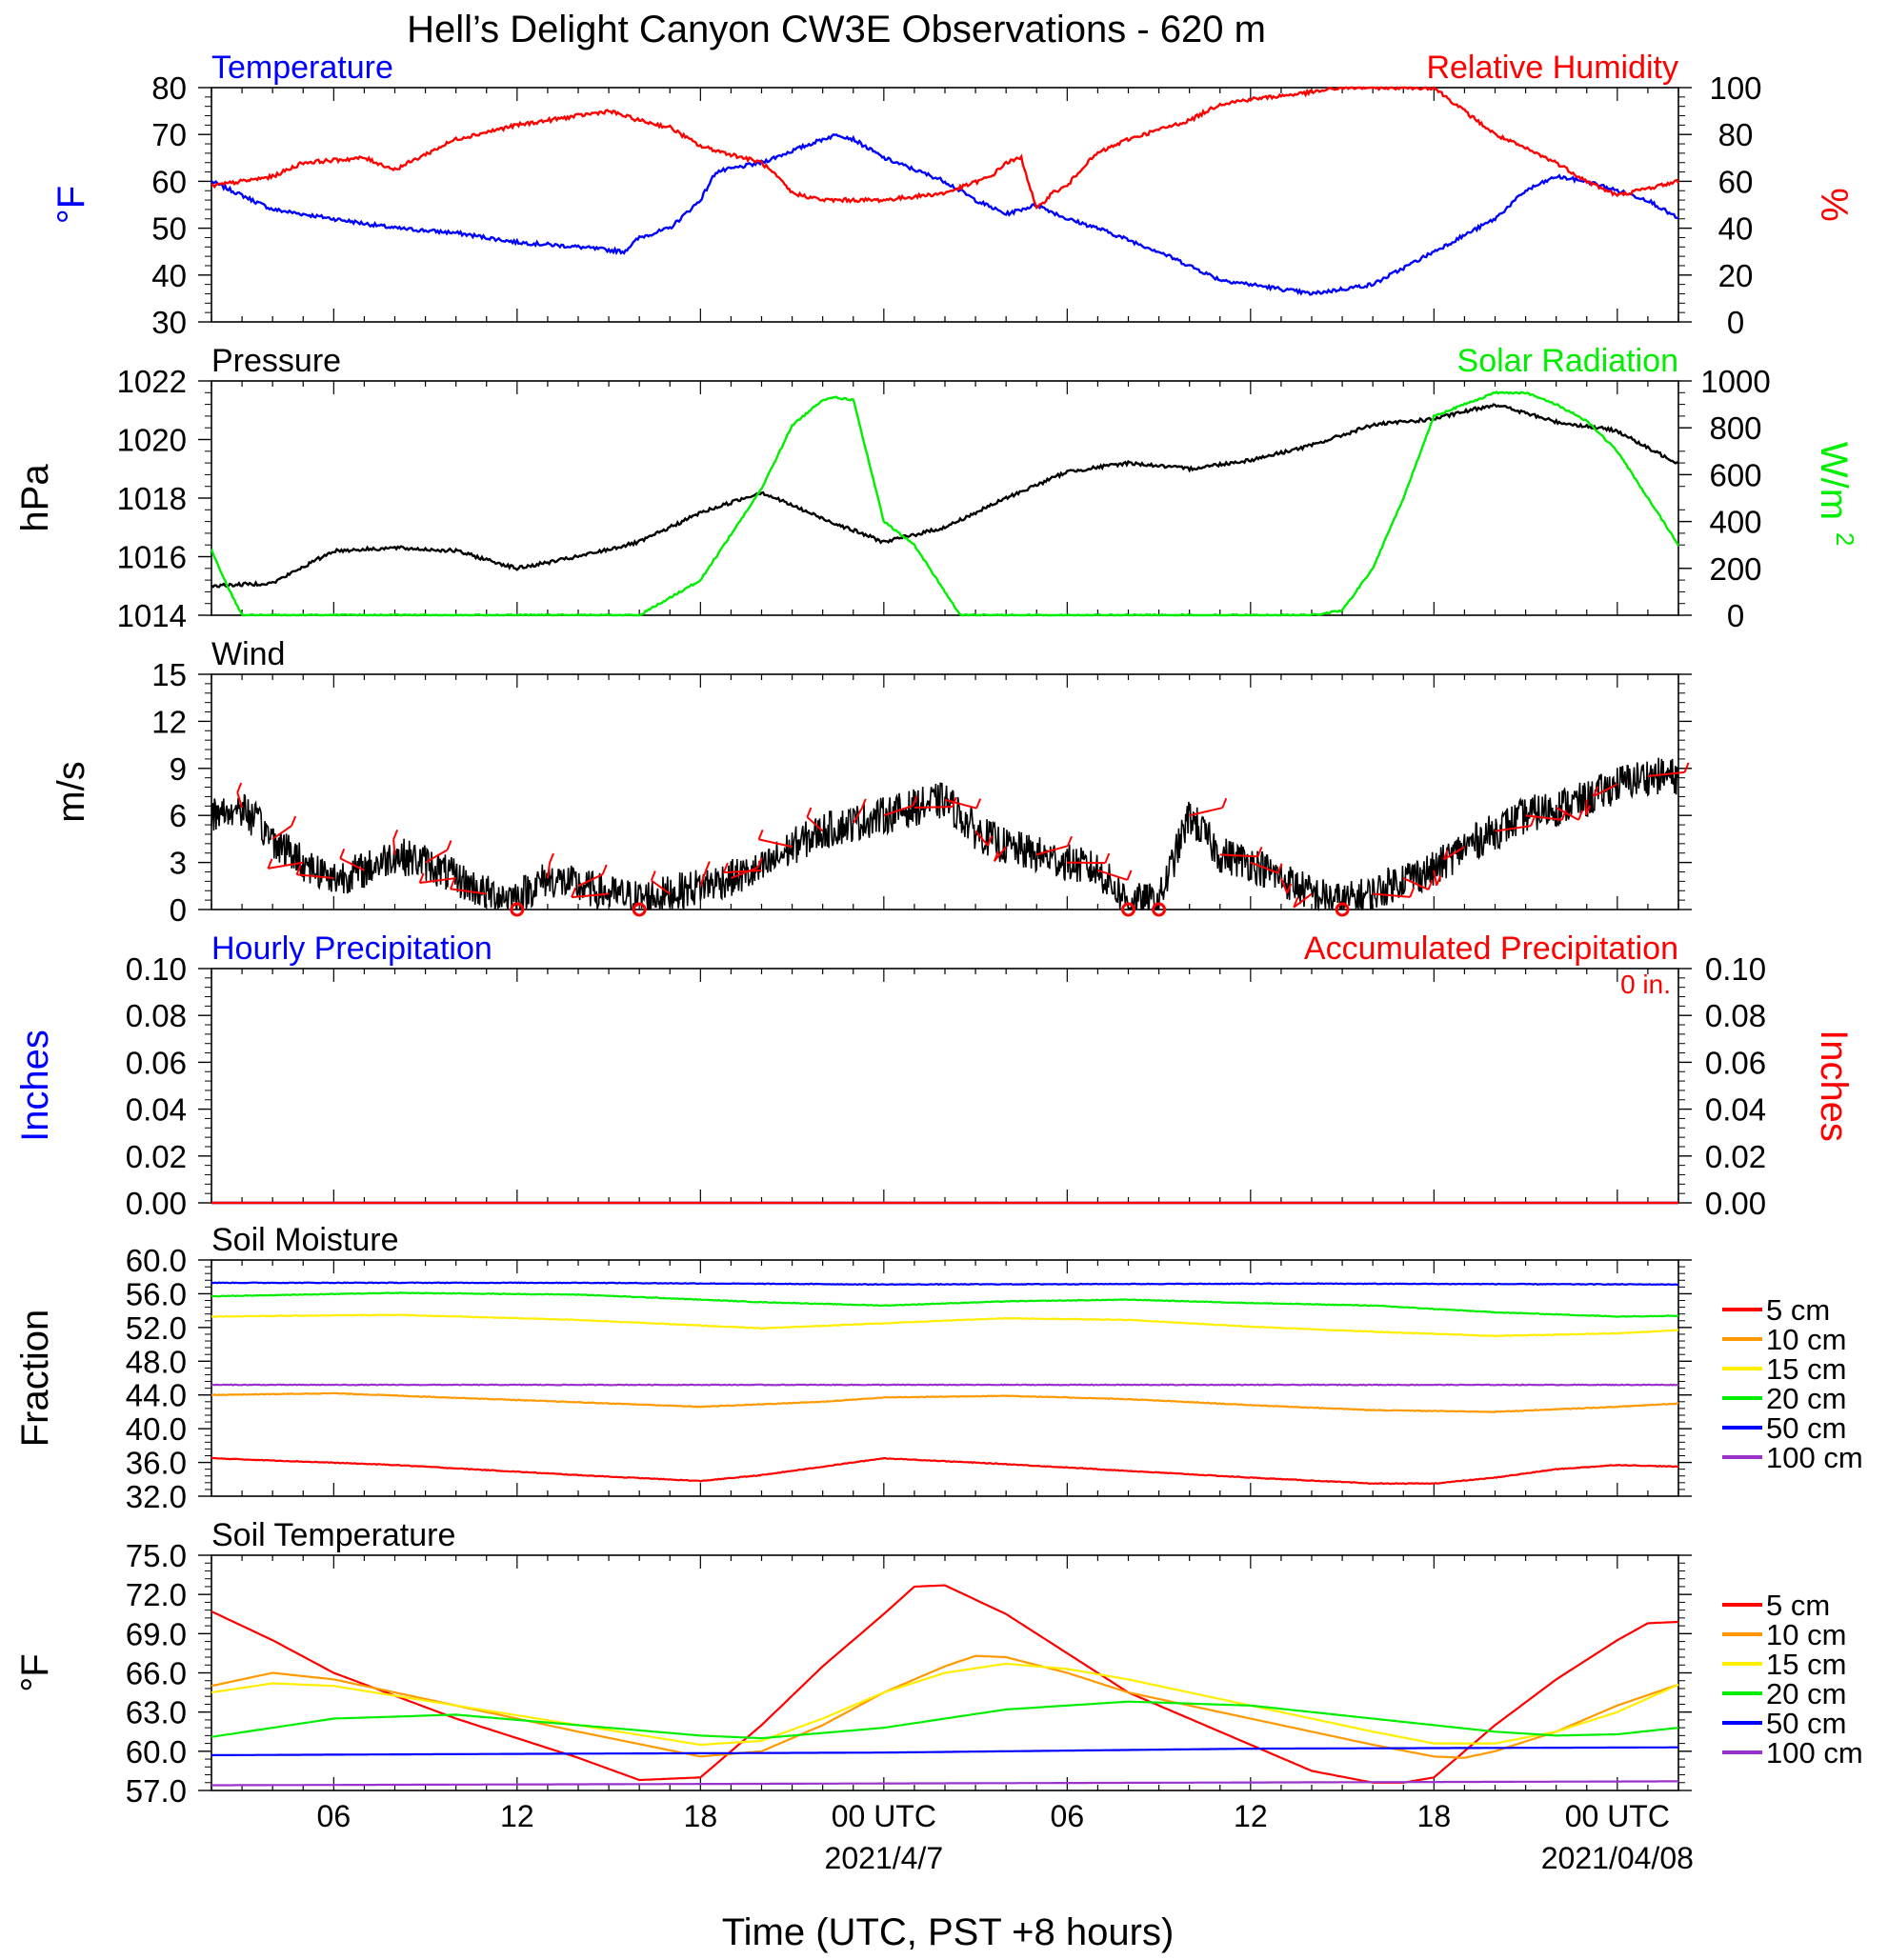  I want to click on accum-precip-title: Accumulated Precipitation, so click(1491, 948).